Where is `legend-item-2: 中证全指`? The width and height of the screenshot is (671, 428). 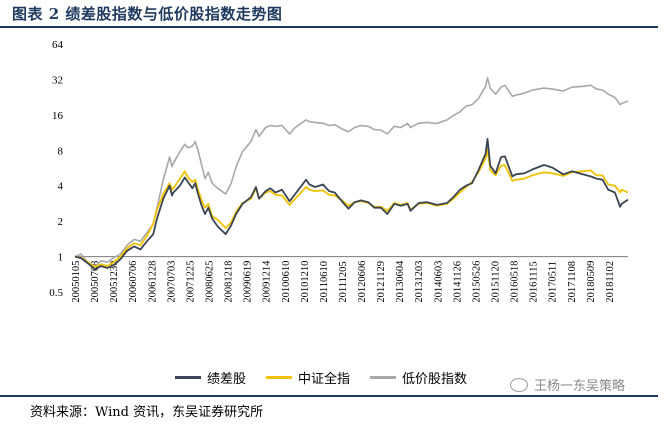
legend-item-2: 中证全指 is located at coordinates (308, 377).